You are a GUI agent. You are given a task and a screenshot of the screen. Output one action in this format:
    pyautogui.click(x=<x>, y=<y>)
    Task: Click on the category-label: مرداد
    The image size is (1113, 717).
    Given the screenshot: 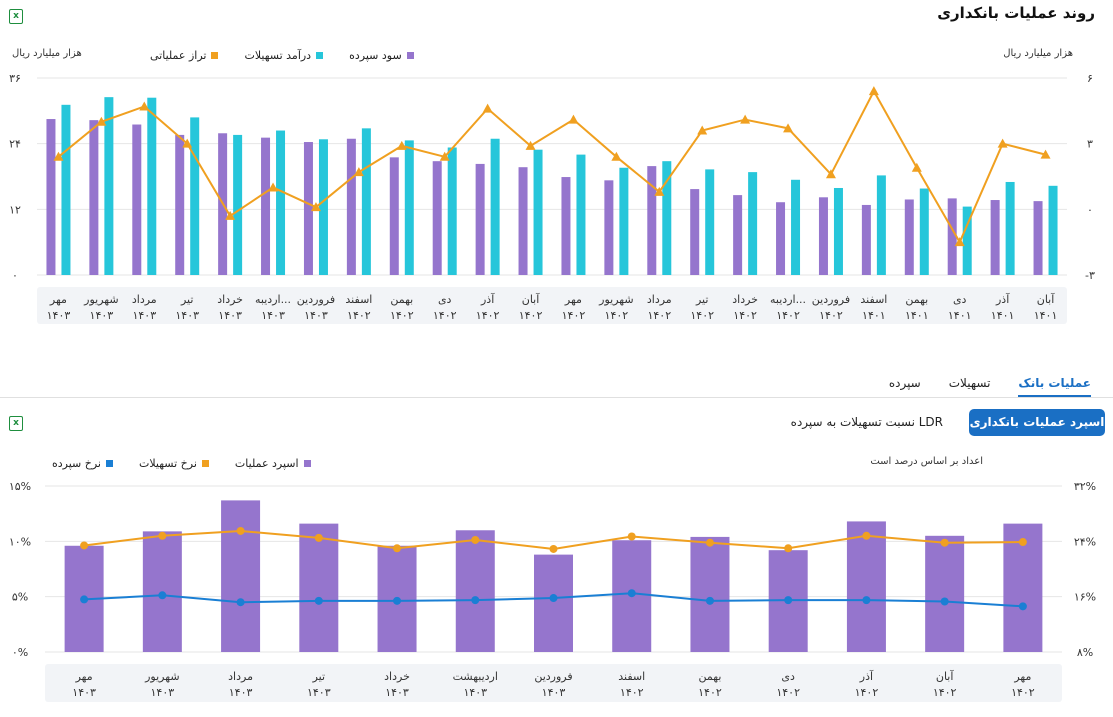 What is the action you would take?
    pyautogui.click(x=144, y=299)
    